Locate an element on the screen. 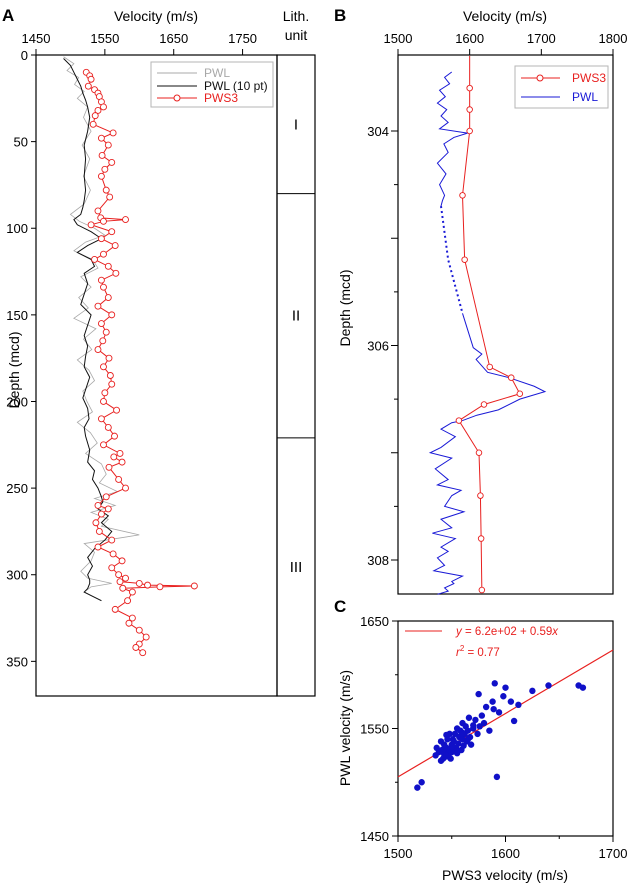 The height and width of the screenshot is (887, 629). fit-eq-x: x is located at coordinates (555, 632).